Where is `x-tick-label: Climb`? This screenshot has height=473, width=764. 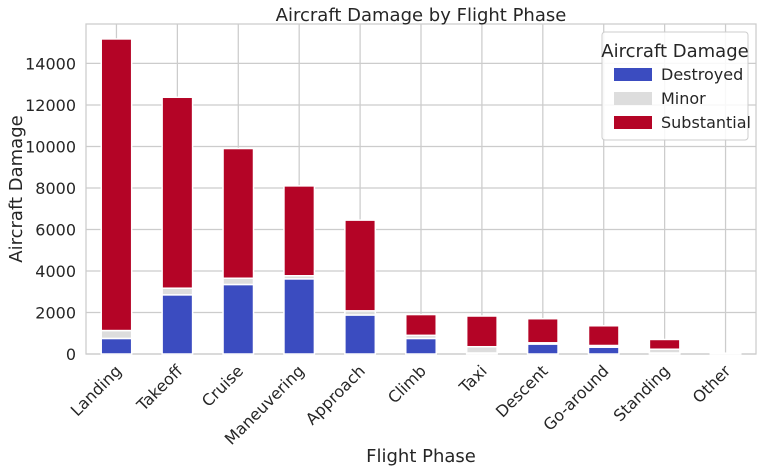
x-tick-label: Climb is located at coordinates (407, 384).